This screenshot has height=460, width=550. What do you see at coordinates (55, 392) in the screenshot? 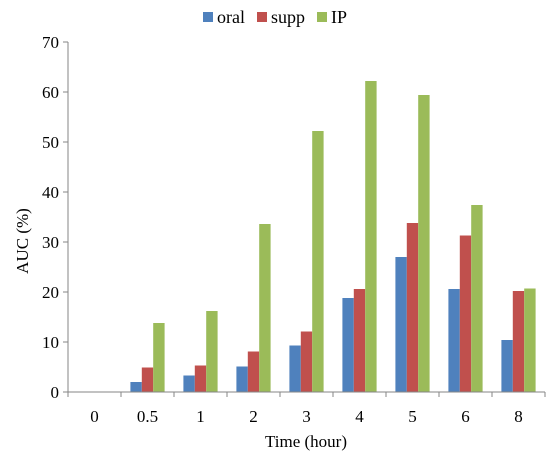
I see `y-tick-label: 0` at bounding box center [55, 392].